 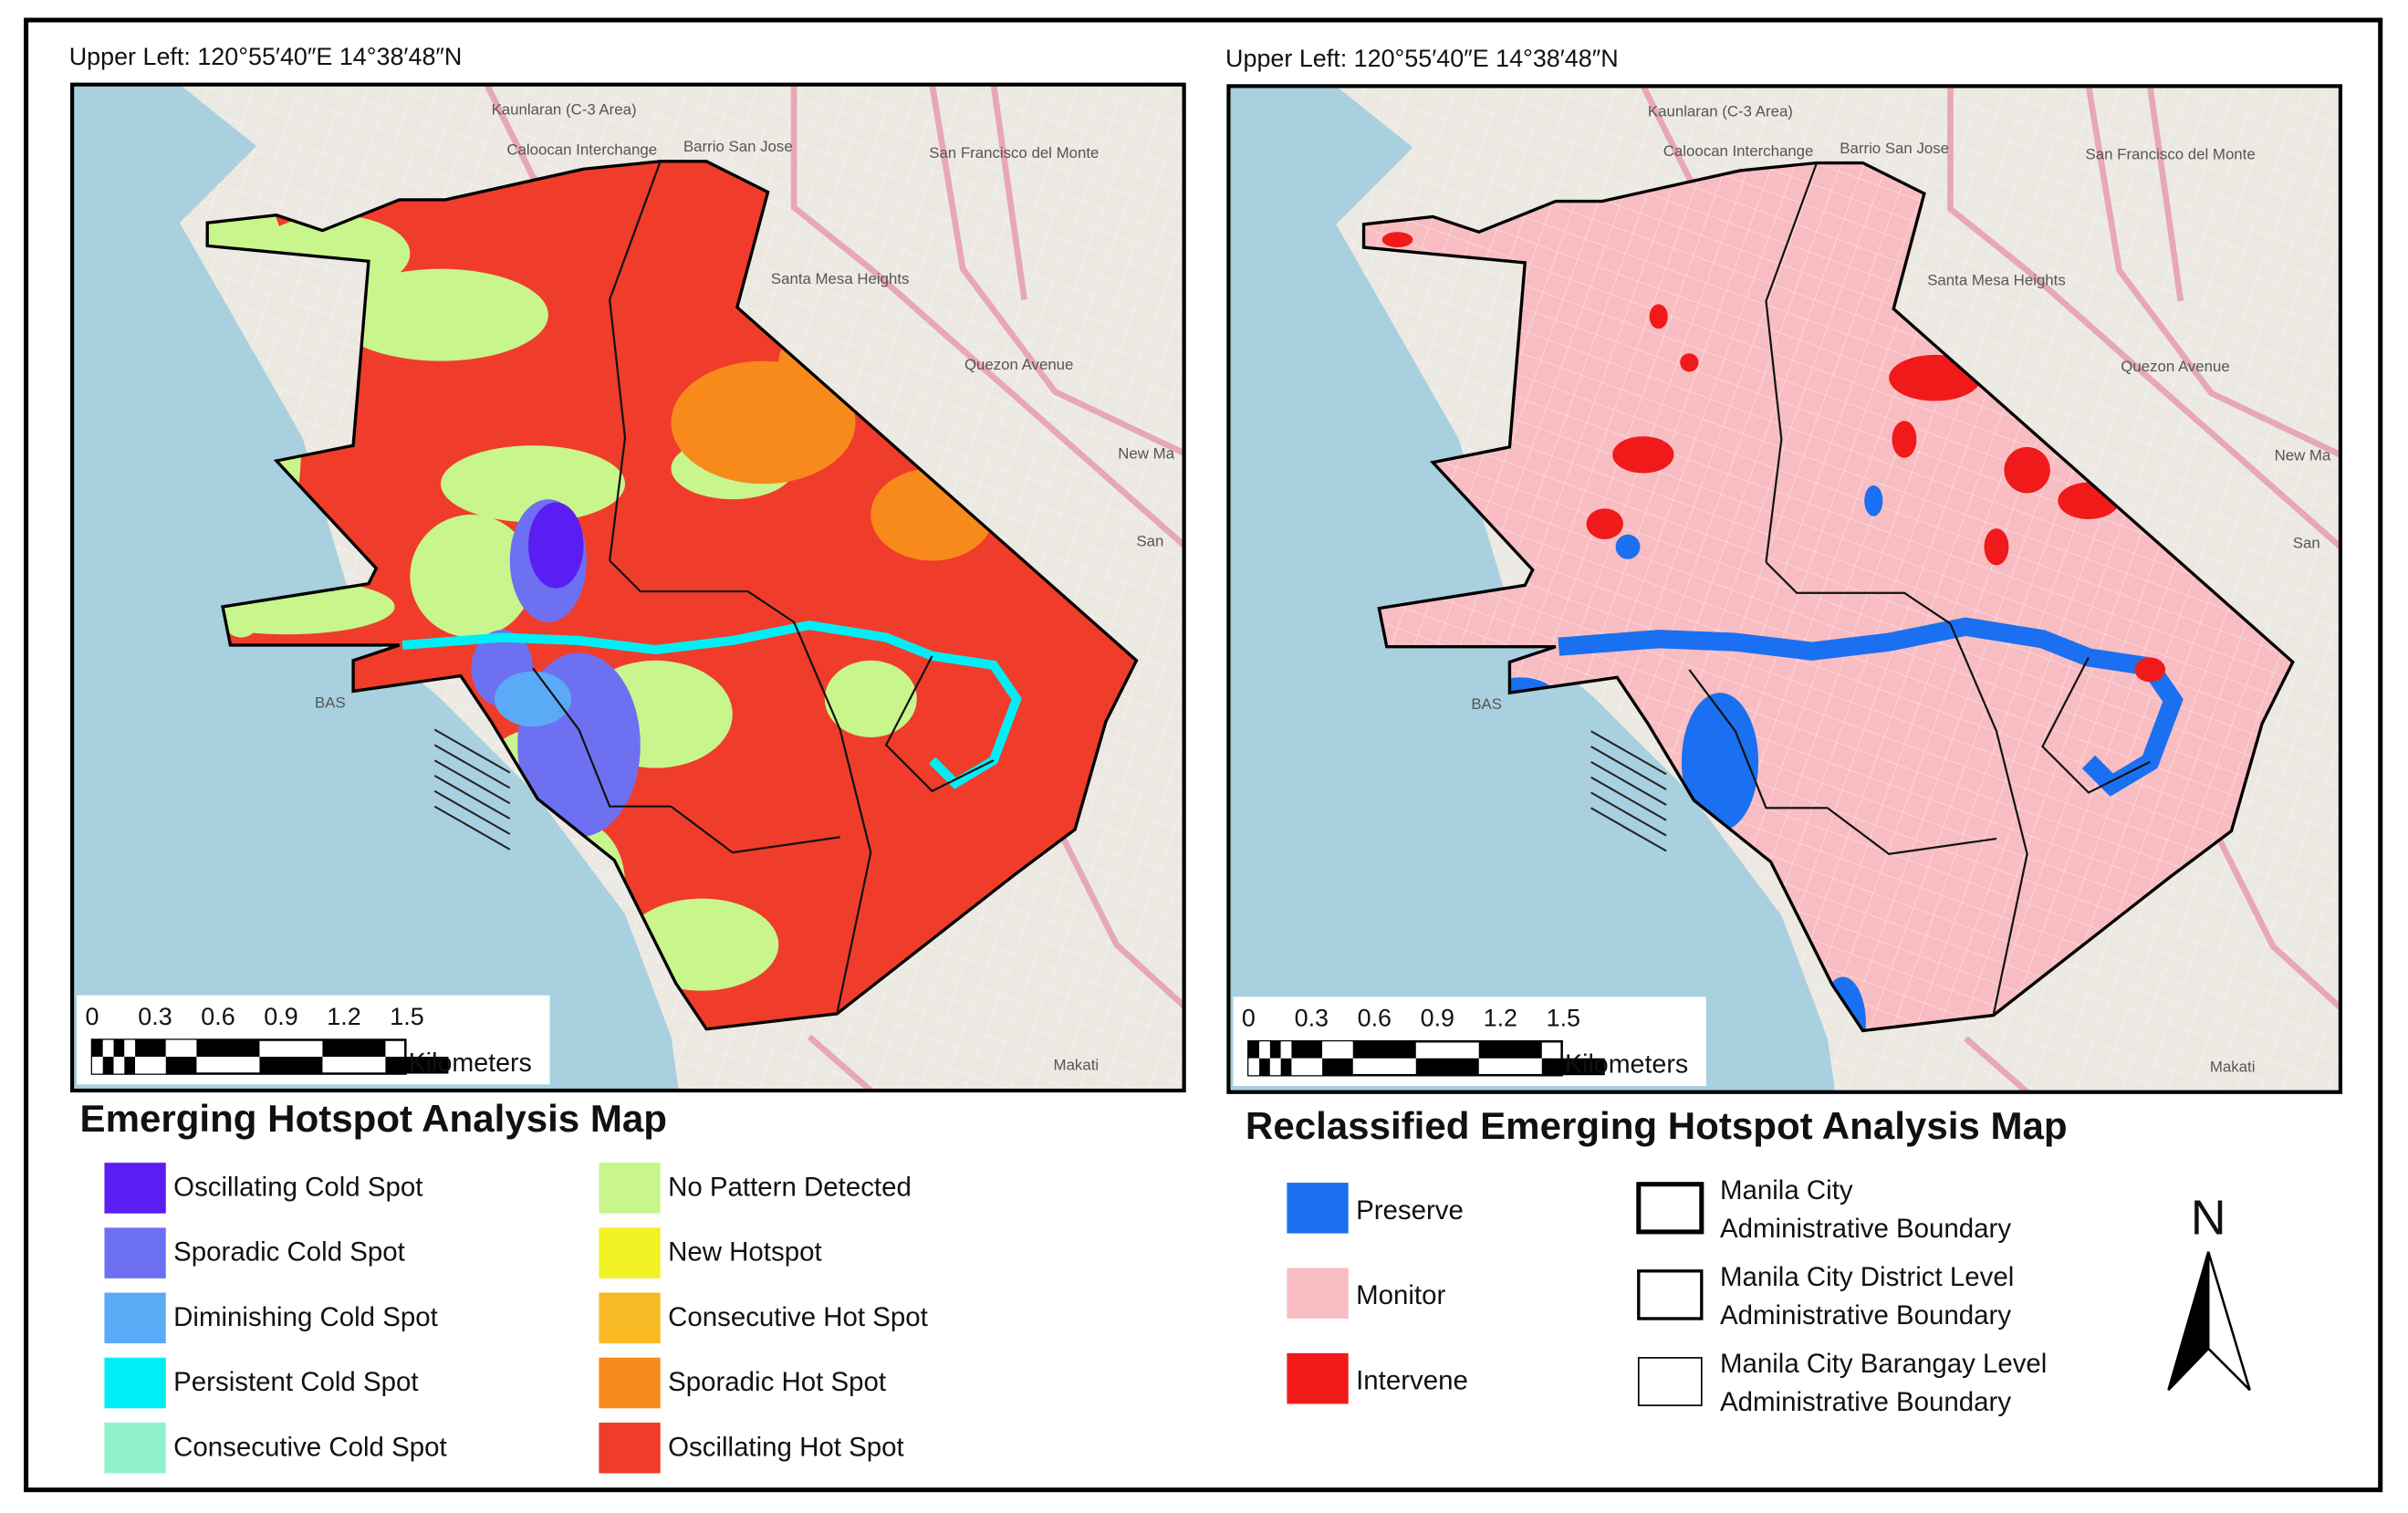 I want to click on boundary-label: Manila City Barangay Level, so click(x=1883, y=1364).